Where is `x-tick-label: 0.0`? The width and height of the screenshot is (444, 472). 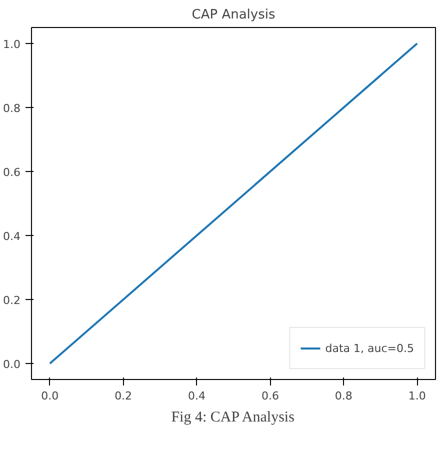 x-tick-label: 0.0 is located at coordinates (50, 396).